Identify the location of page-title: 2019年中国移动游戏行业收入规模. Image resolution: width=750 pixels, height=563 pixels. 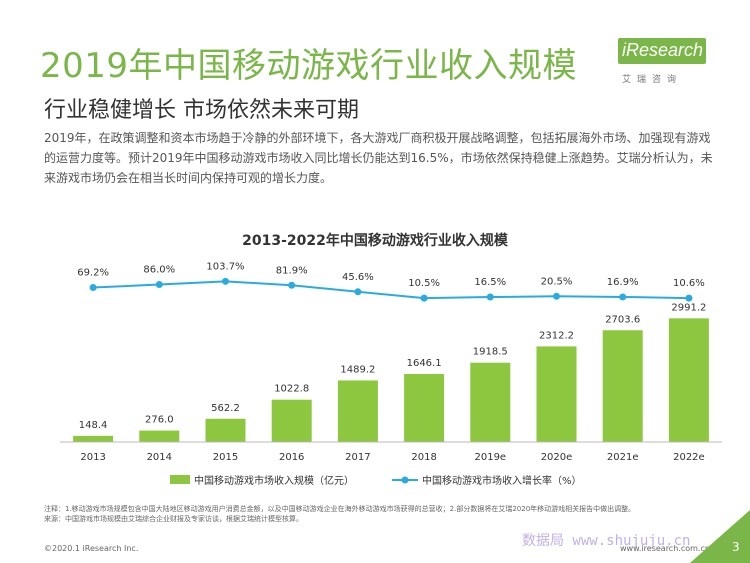
(309, 66).